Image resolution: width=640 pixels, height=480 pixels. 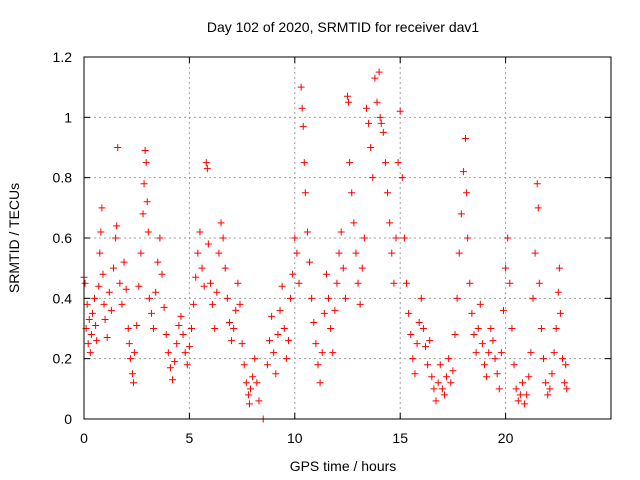 I want to click on x-tick-labels: 0 5 10 15 20, so click(x=296, y=438).